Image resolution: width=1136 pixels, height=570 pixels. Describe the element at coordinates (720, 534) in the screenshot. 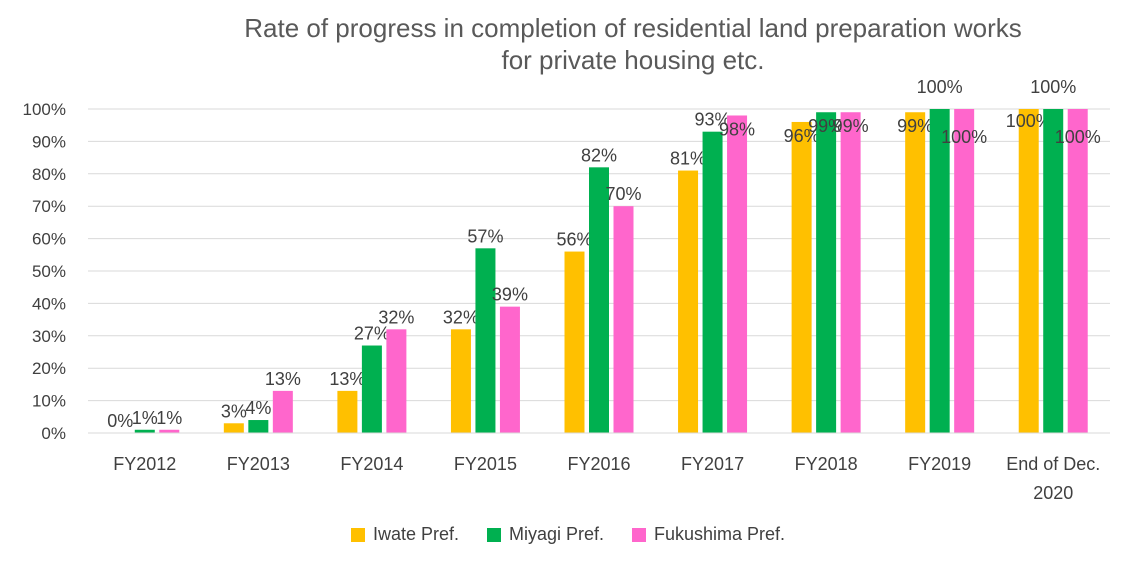

I see `legend-label: Fukushima Pref.` at that location.